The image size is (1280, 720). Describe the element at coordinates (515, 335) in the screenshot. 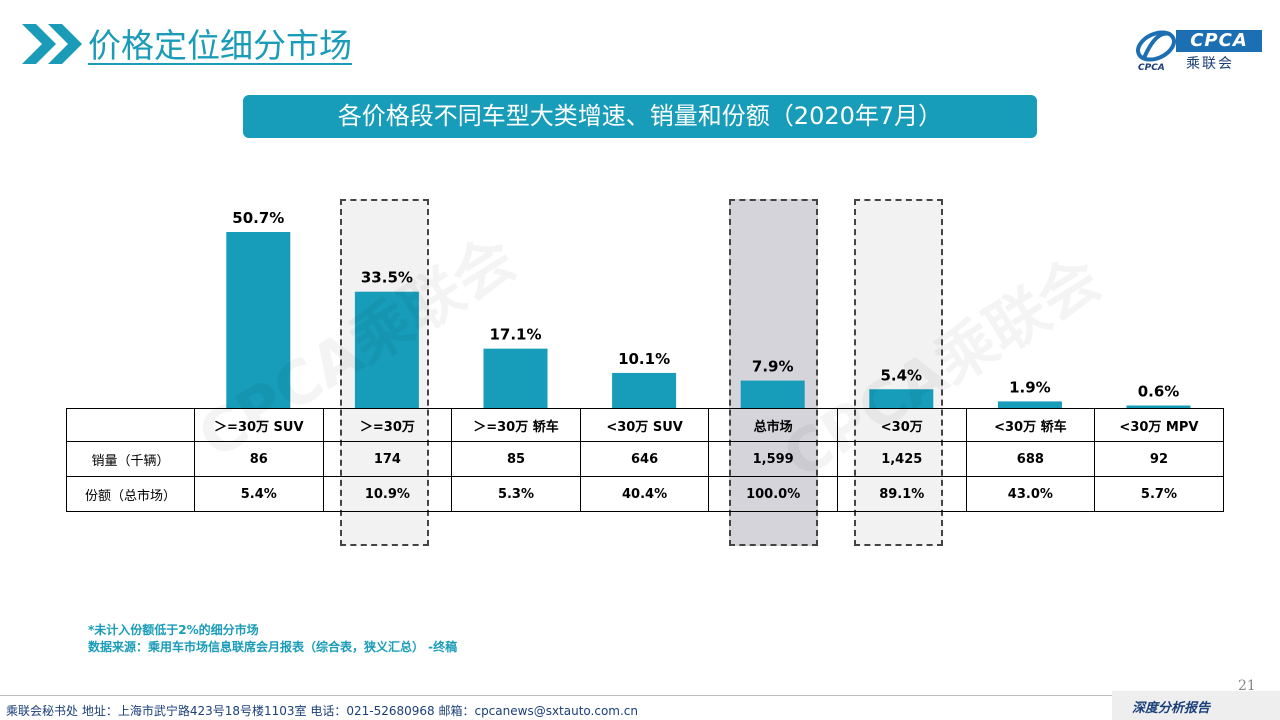

I see `data-label-2: 17.1%` at that location.